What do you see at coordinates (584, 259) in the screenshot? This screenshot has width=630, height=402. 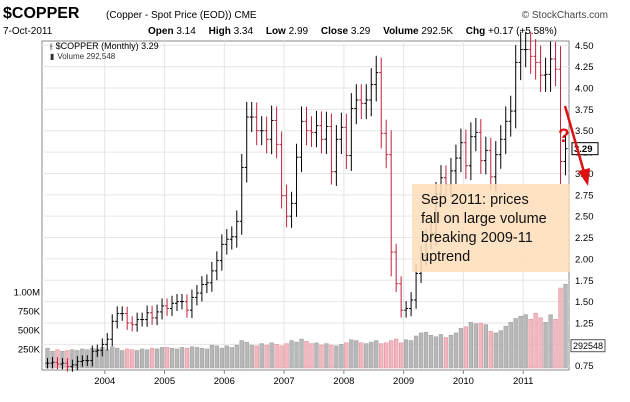 I see `price-tick-label: 2.00` at bounding box center [584, 259].